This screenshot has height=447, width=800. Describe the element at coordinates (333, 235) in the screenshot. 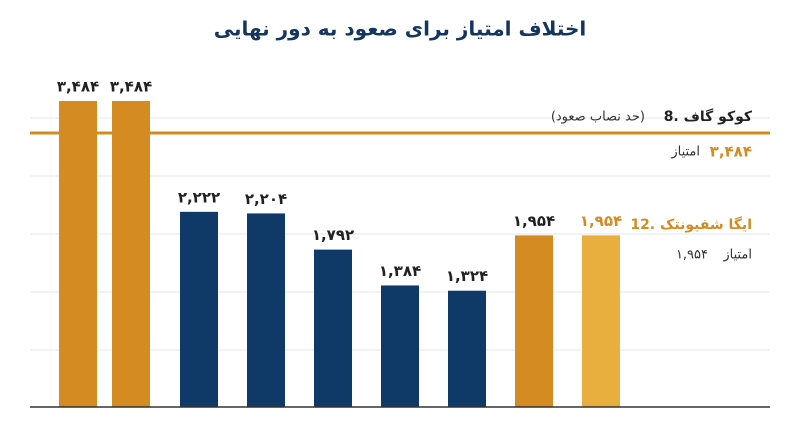

I see `value-label: ۱,۷۹۲` at that location.